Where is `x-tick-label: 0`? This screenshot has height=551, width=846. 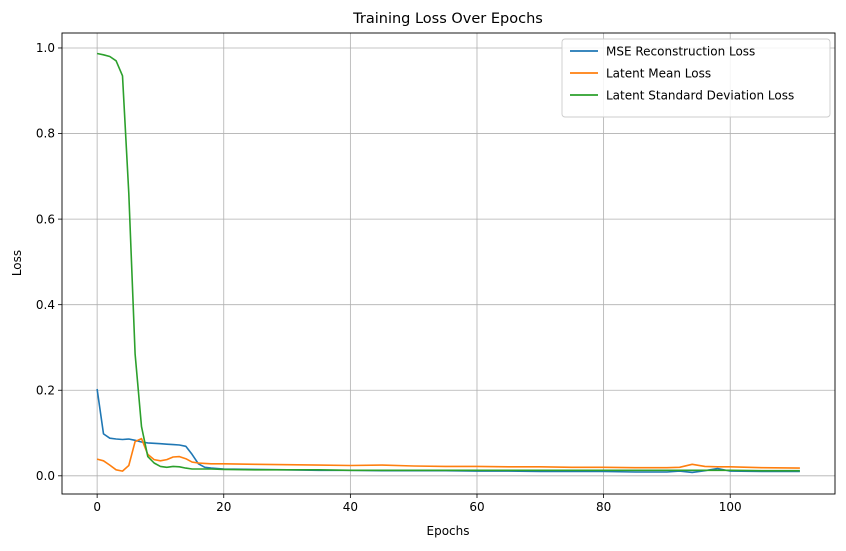
x-tick-label: 0 is located at coordinates (97, 507).